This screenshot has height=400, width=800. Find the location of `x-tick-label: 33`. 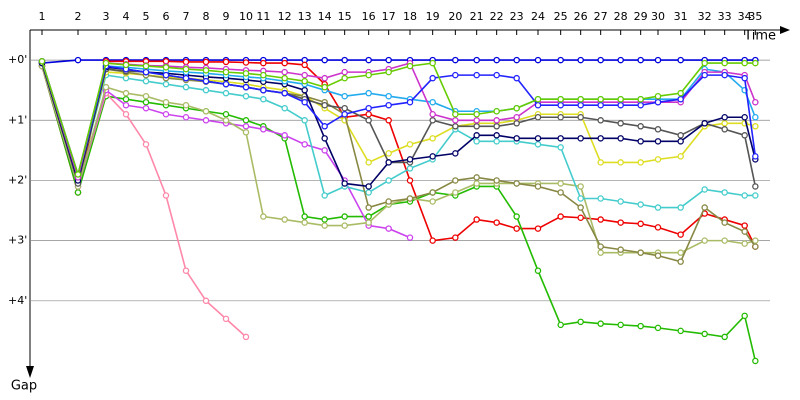

x-tick-label: 33 is located at coordinates (725, 16).